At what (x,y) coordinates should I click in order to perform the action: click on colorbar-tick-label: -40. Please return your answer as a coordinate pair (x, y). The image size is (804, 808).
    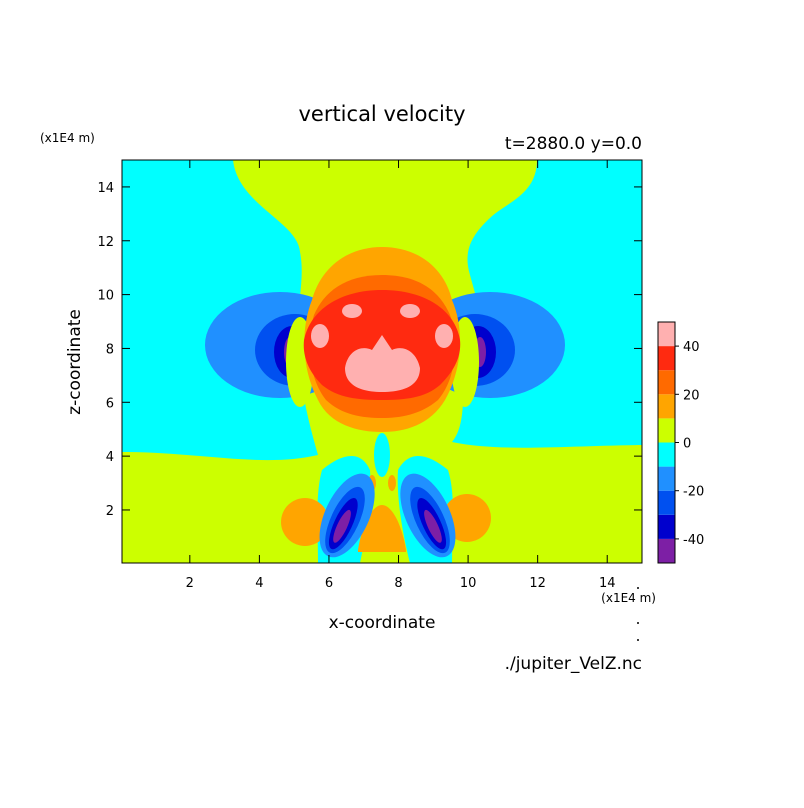
    Looking at the image, I should click on (693, 540).